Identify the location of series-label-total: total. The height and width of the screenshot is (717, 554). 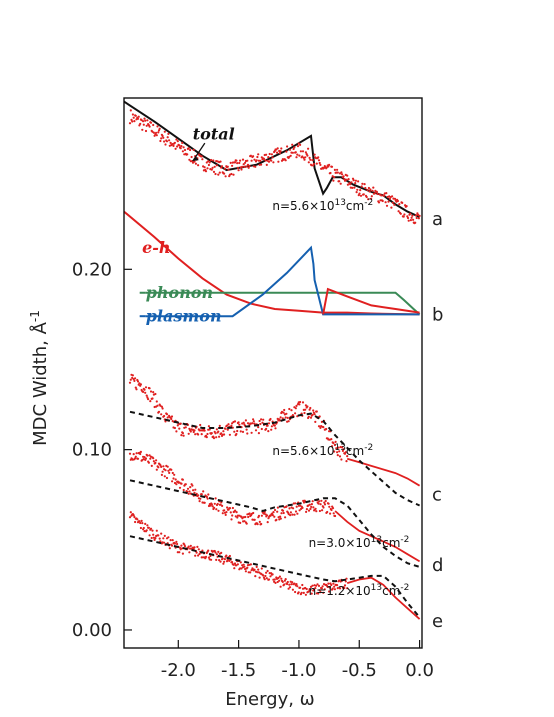
(214, 133).